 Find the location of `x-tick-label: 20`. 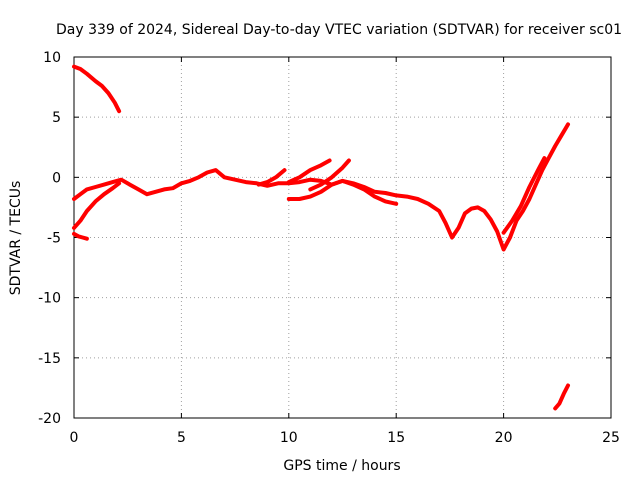

x-tick-label: 20 is located at coordinates (504, 438).